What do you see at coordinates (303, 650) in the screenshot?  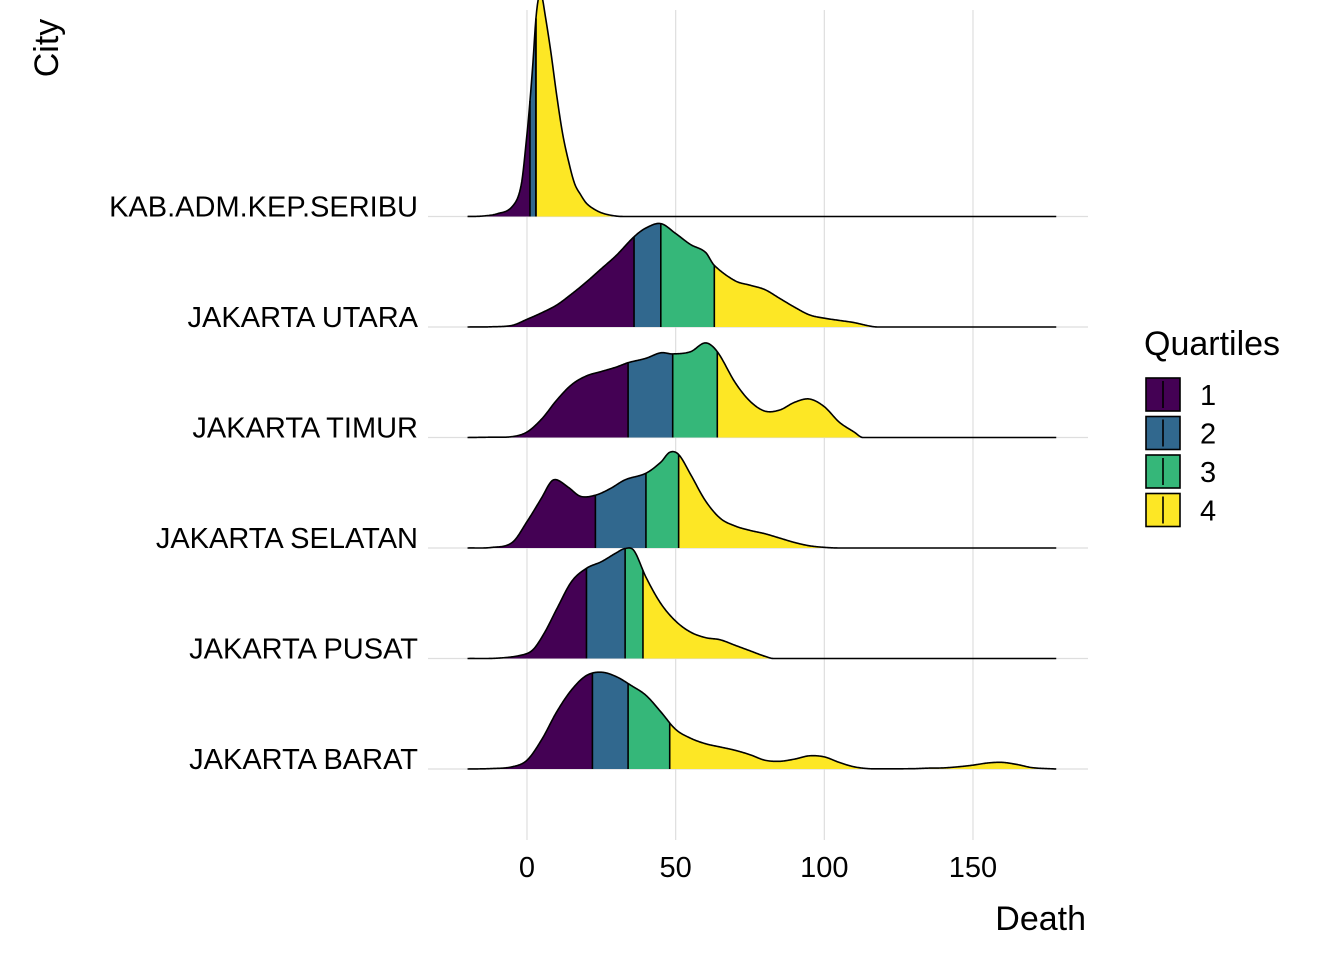 I see `city-label-jakarta-pusat: JAKARTA PUSAT` at bounding box center [303, 650].